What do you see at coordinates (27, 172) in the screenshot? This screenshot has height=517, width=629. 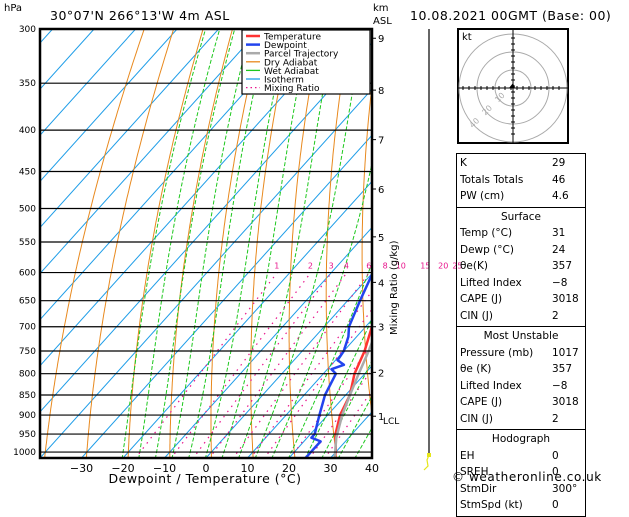 I see `pressure-tick-label: 450` at bounding box center [27, 172].